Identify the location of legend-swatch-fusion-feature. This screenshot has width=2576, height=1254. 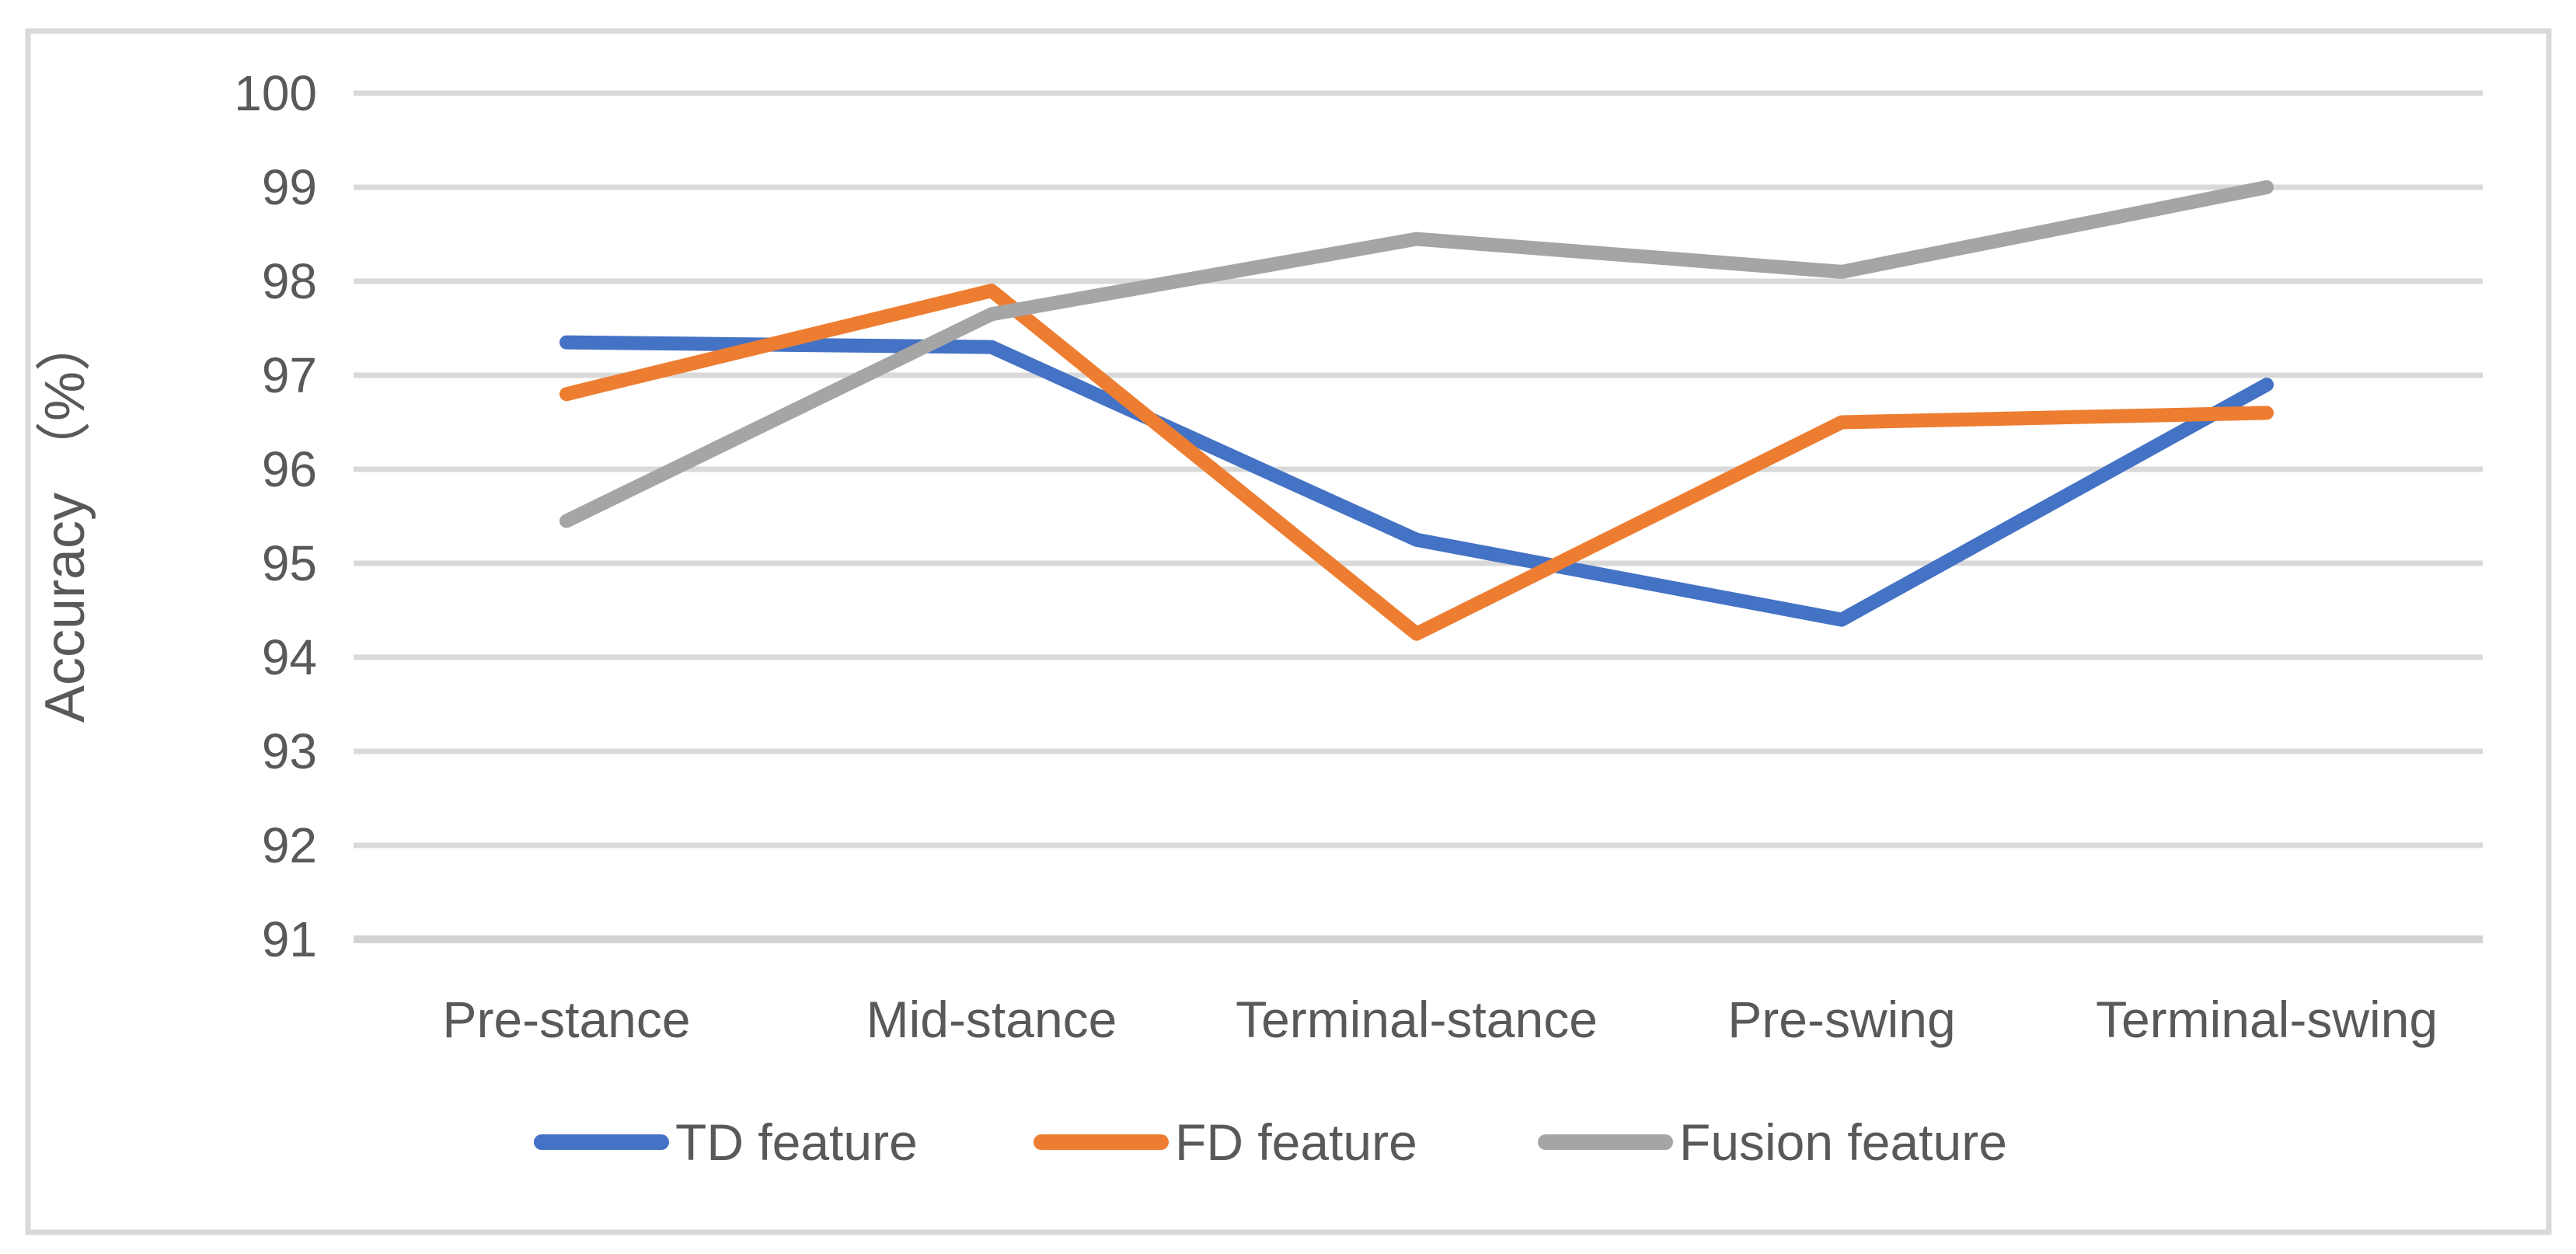
(1605, 1142).